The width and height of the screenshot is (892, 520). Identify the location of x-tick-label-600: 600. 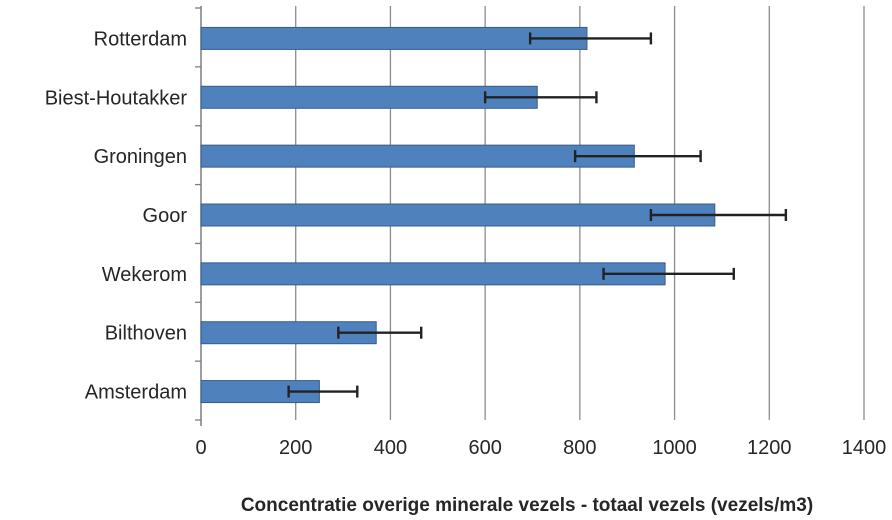
(484, 448).